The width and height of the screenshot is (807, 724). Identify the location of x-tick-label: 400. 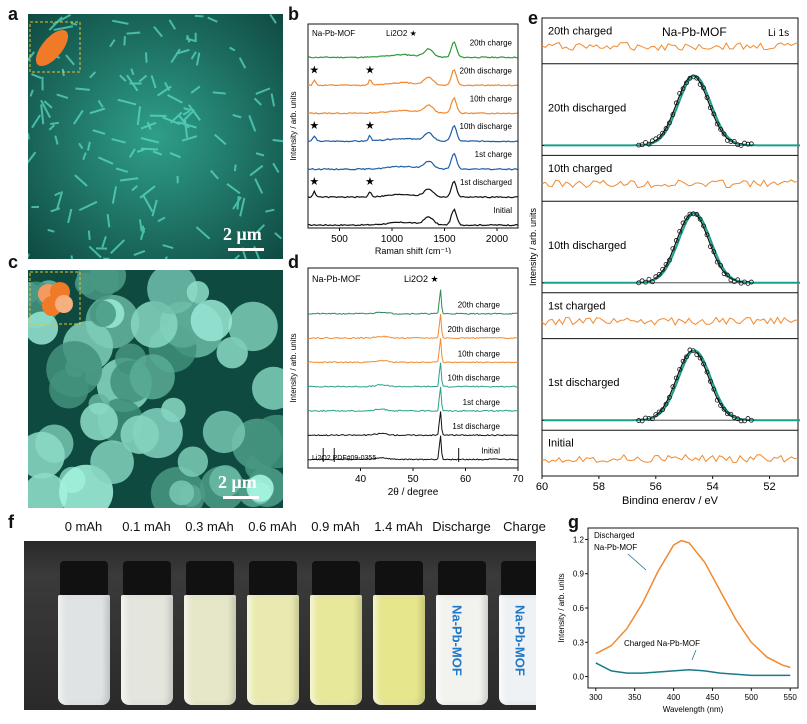
(674, 697).